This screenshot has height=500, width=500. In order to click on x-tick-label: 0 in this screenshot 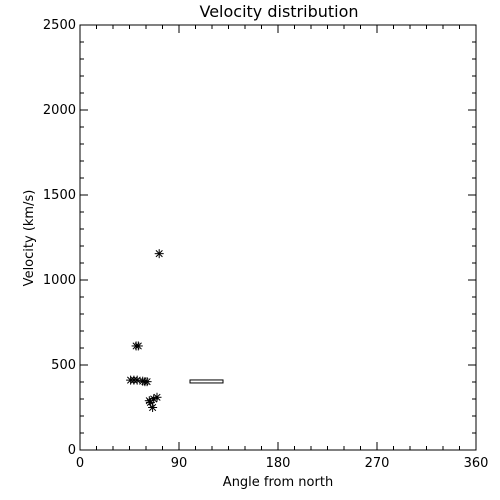, I will do `click(80, 463)`.